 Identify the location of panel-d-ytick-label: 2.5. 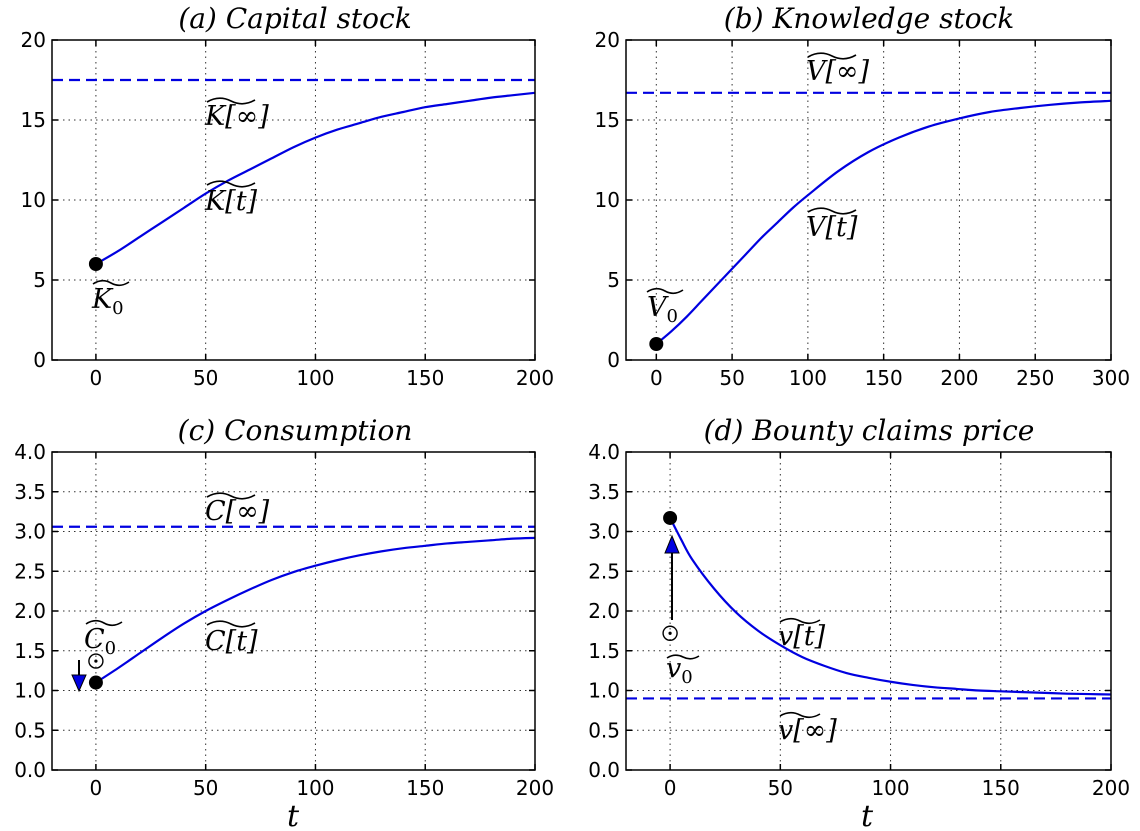
(604, 571).